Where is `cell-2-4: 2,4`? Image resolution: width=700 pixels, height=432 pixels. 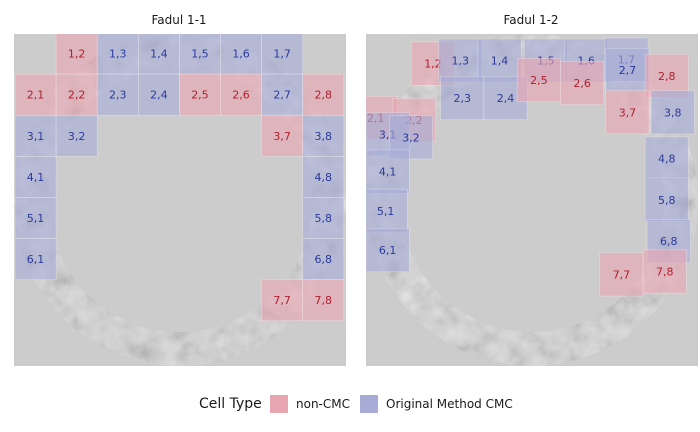 cell-2-4: 2,4 is located at coordinates (159, 94).